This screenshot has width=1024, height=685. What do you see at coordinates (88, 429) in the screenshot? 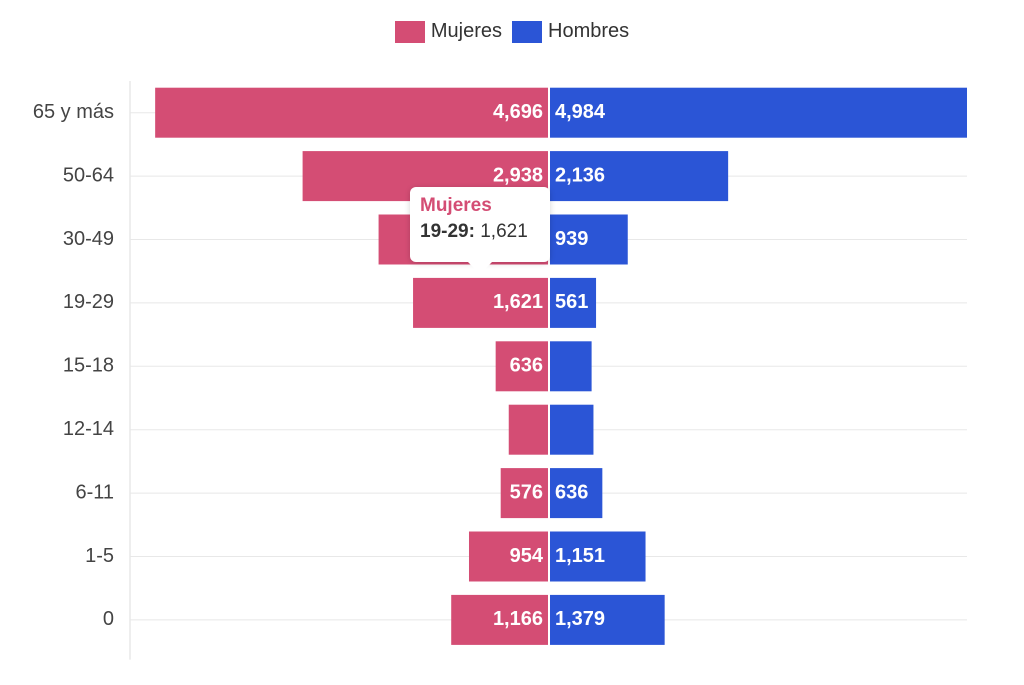
I see `category-tick-12-14: 12-14` at bounding box center [88, 429].